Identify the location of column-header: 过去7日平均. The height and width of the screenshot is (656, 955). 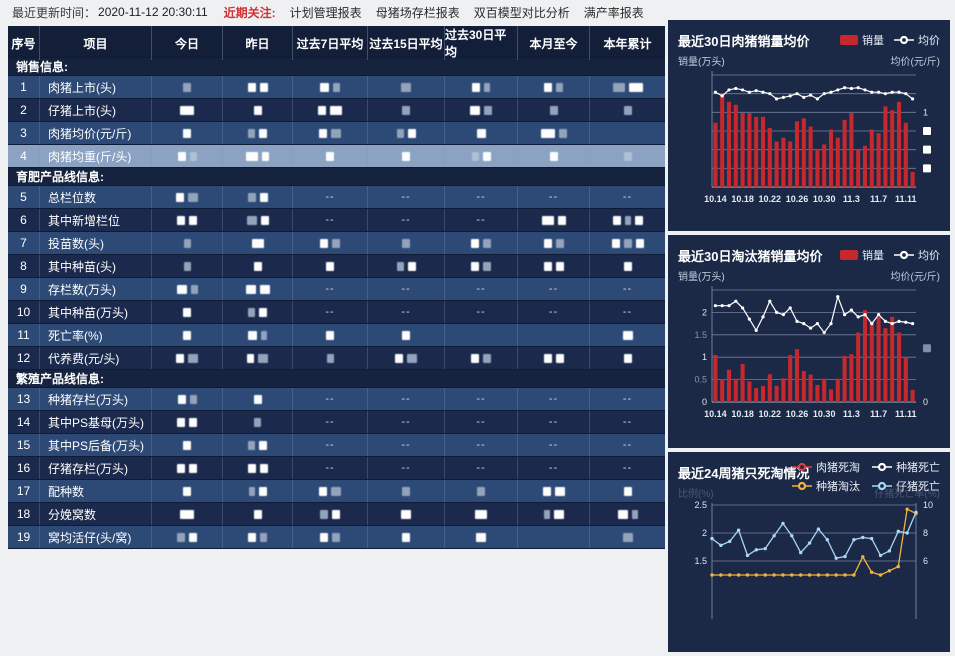
(330, 43).